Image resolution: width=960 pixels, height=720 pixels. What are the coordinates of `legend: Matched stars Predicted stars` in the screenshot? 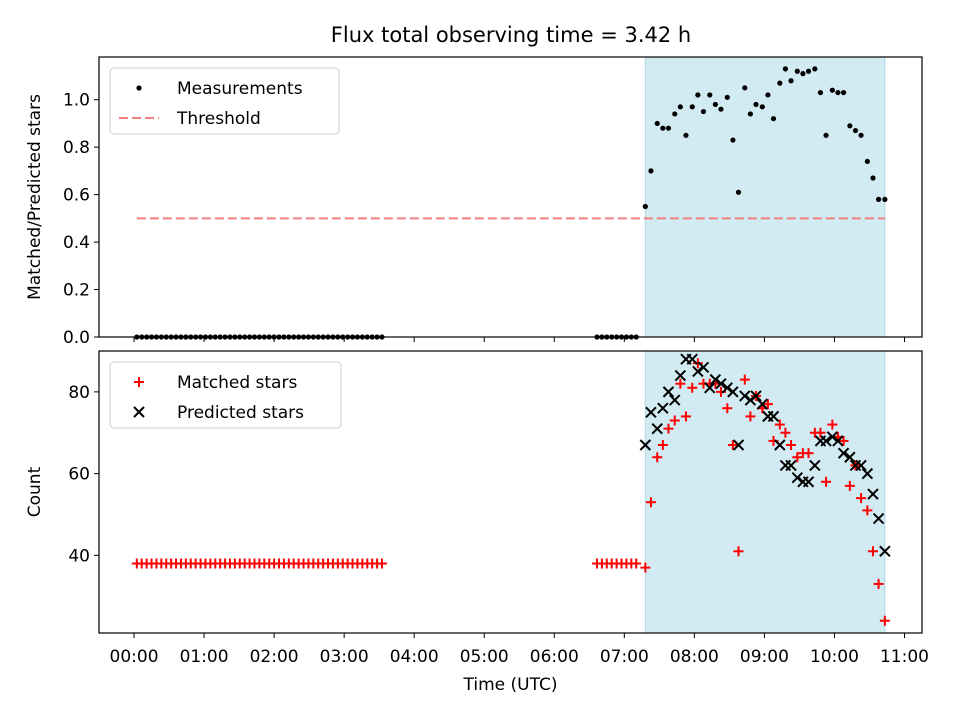 It's located at (225, 395).